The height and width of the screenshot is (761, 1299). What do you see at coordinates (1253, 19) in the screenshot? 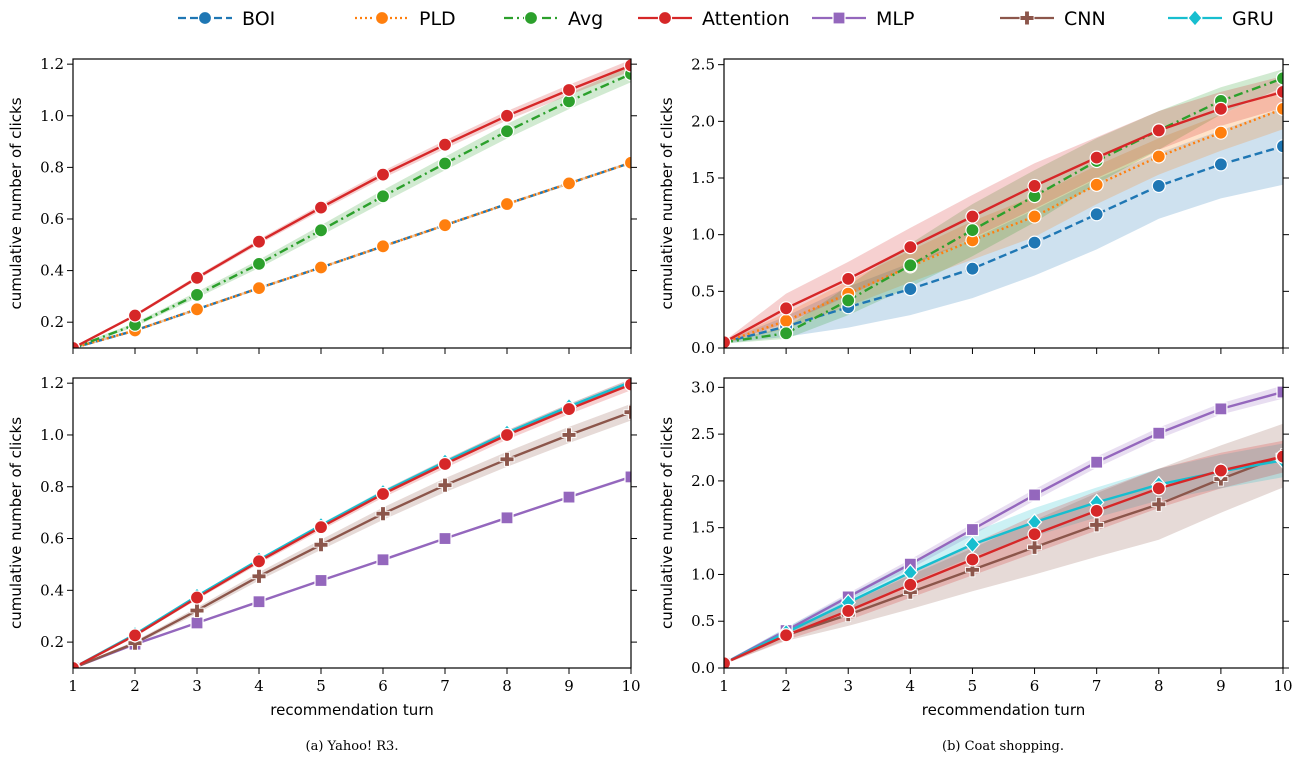
I see `legend-label-gru: GRU` at bounding box center [1253, 19].